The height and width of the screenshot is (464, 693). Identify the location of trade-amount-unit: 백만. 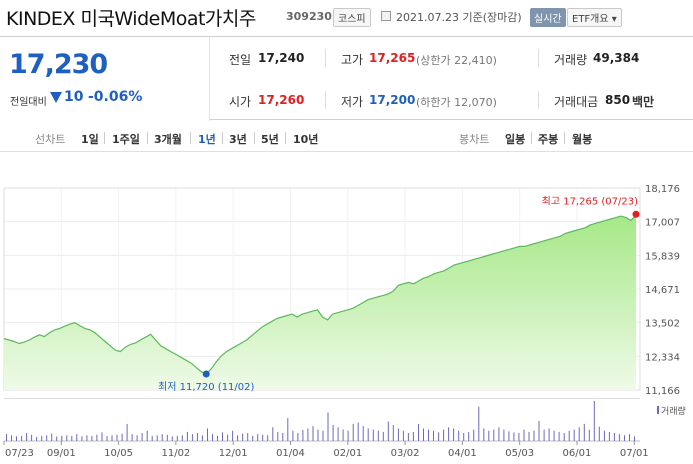
(643, 102).